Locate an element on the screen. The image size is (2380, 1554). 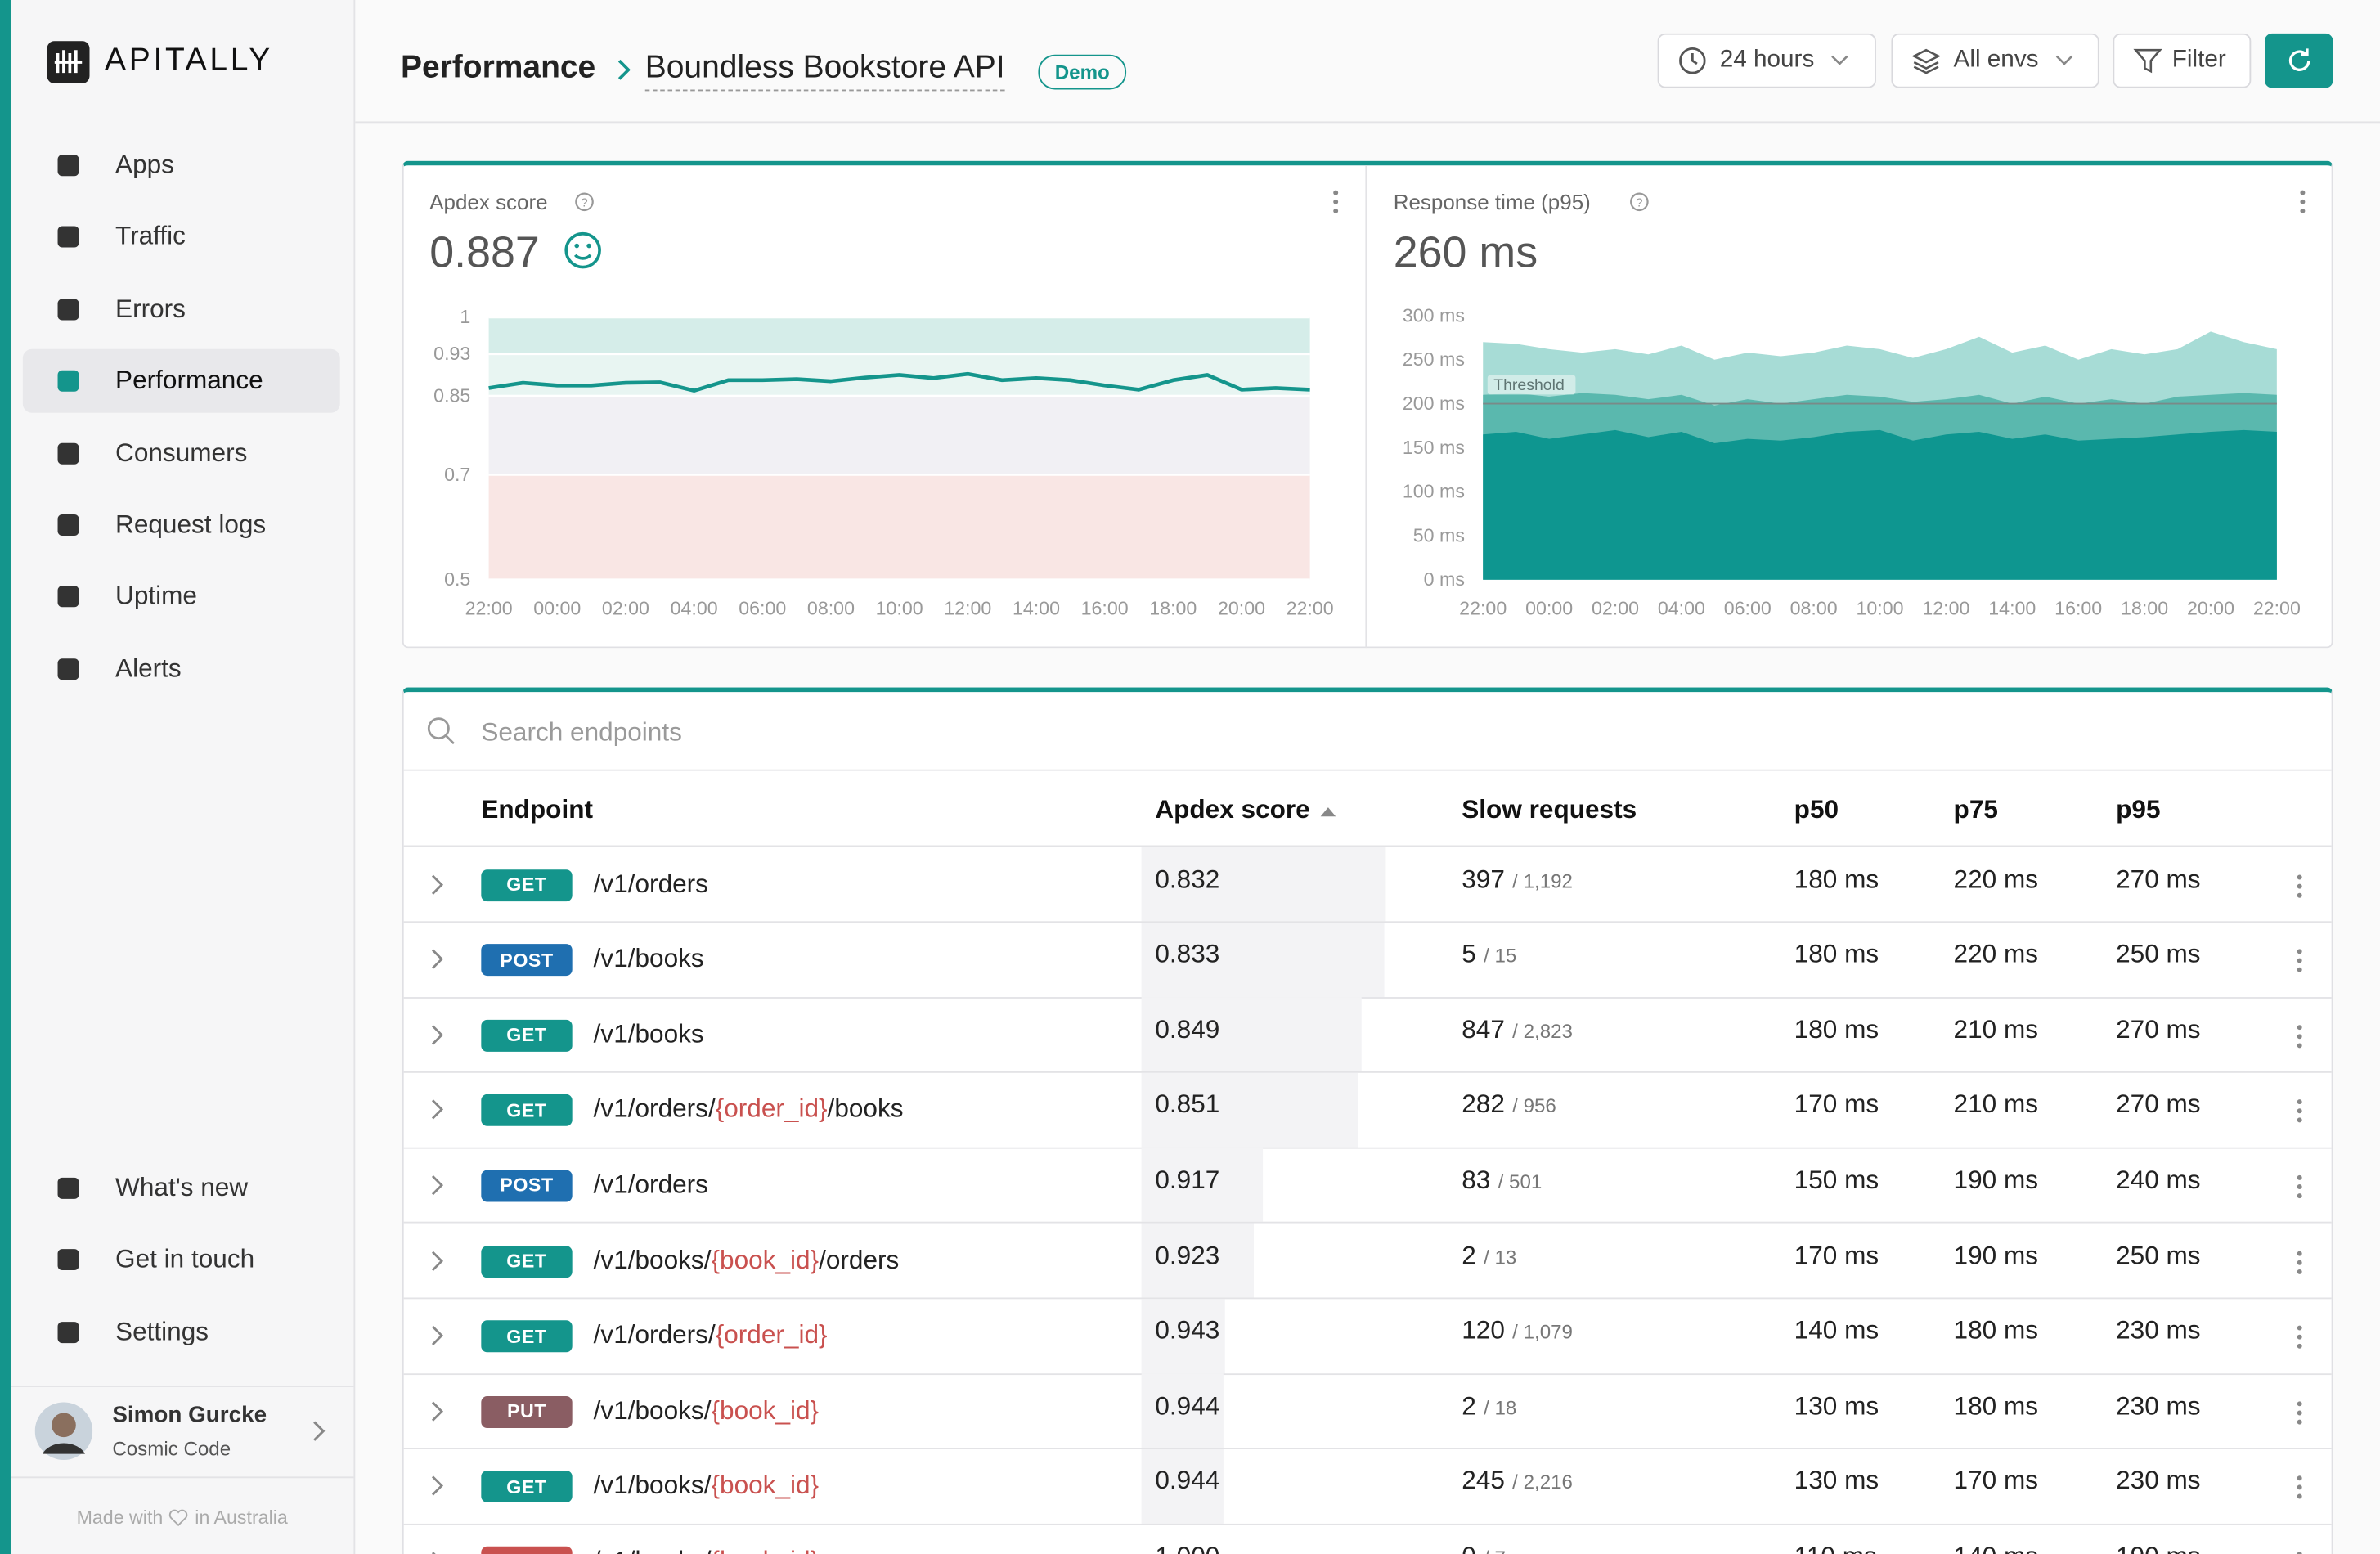
p95-value: 230 ms is located at coordinates (2158, 1405).